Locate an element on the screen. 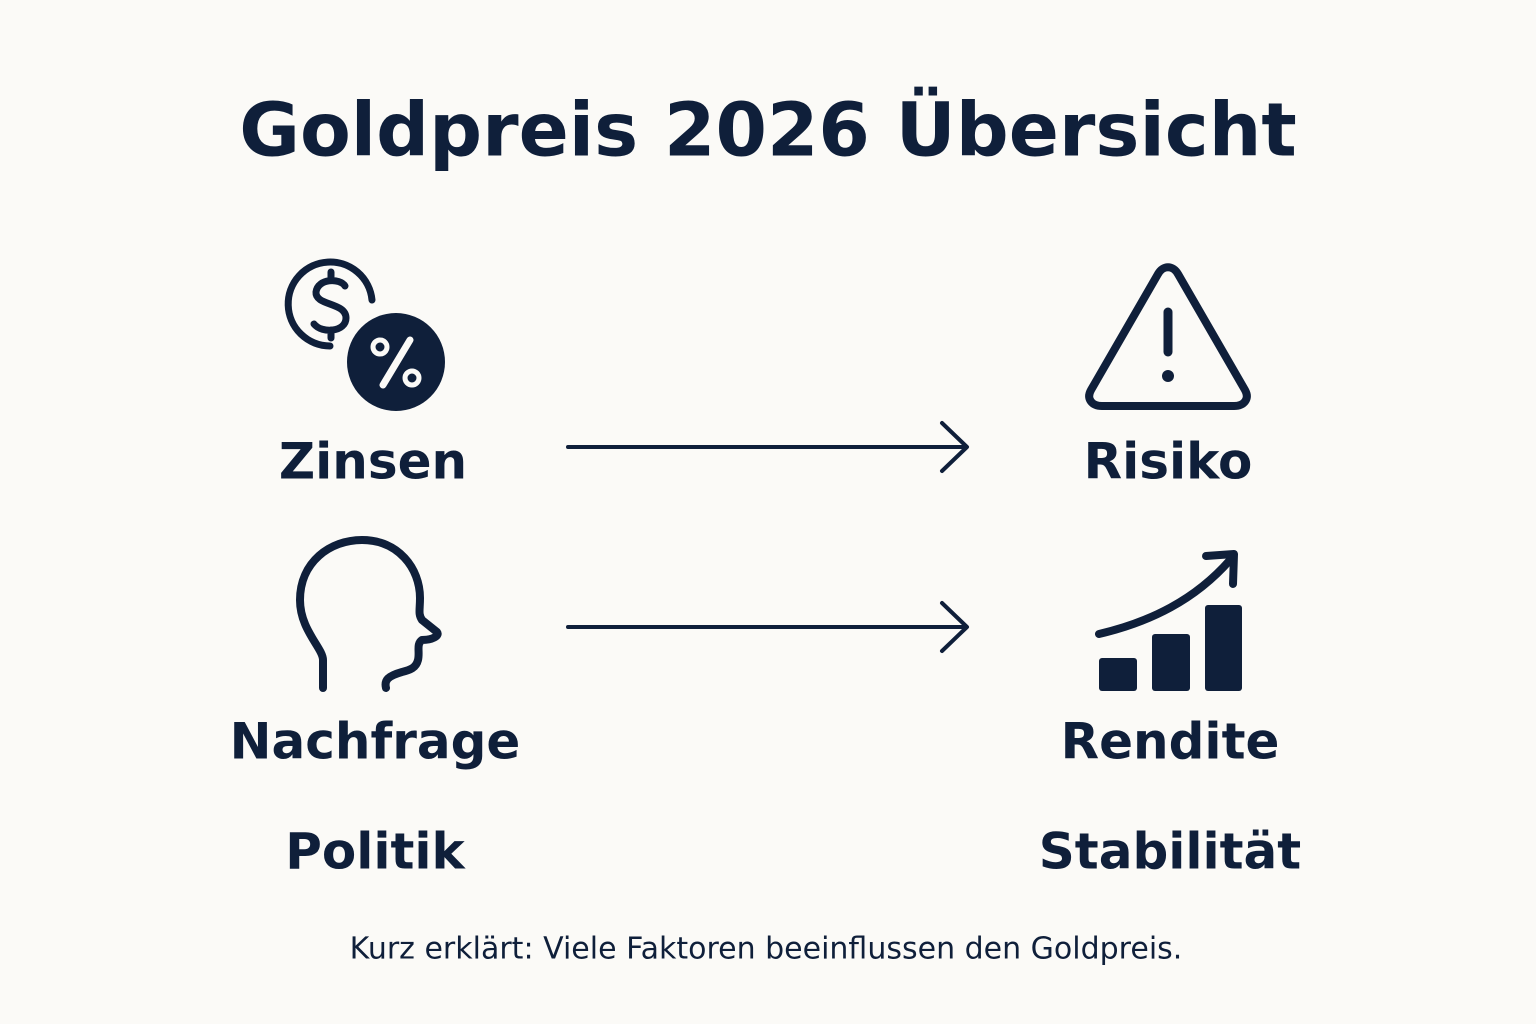 The height and width of the screenshot is (1024, 1536). factor-label: Zinsen is located at coordinates (373, 462).